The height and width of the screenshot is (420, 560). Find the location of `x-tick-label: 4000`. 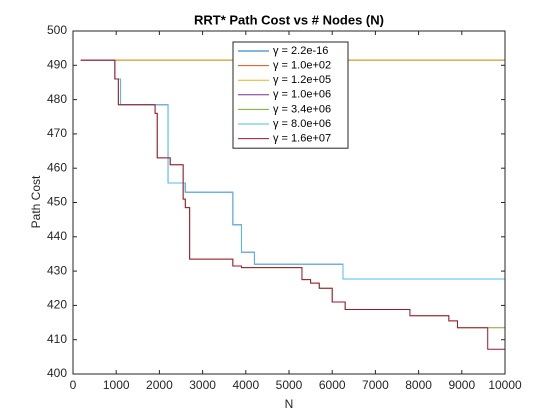

x-tick-label: 4000 is located at coordinates (245, 385).